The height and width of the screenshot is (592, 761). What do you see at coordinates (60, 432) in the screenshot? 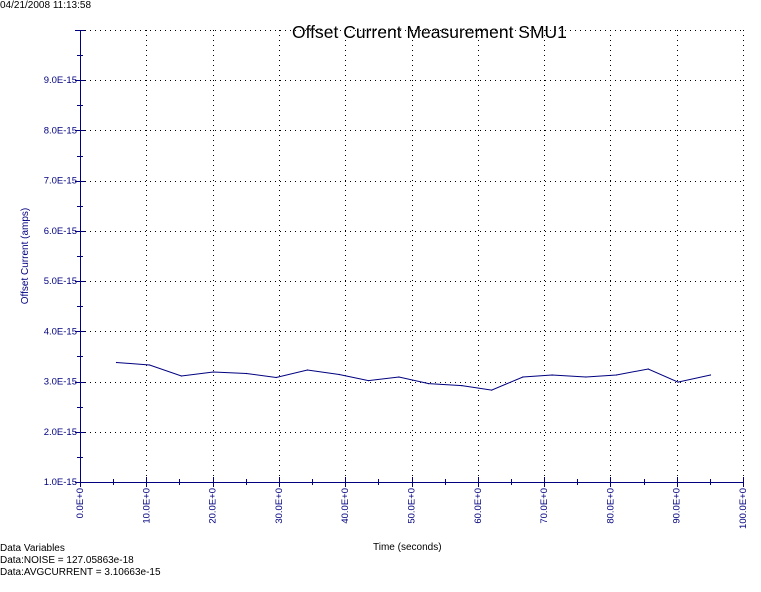
I see `y-tick-label: 2.0E-15` at bounding box center [60, 432].